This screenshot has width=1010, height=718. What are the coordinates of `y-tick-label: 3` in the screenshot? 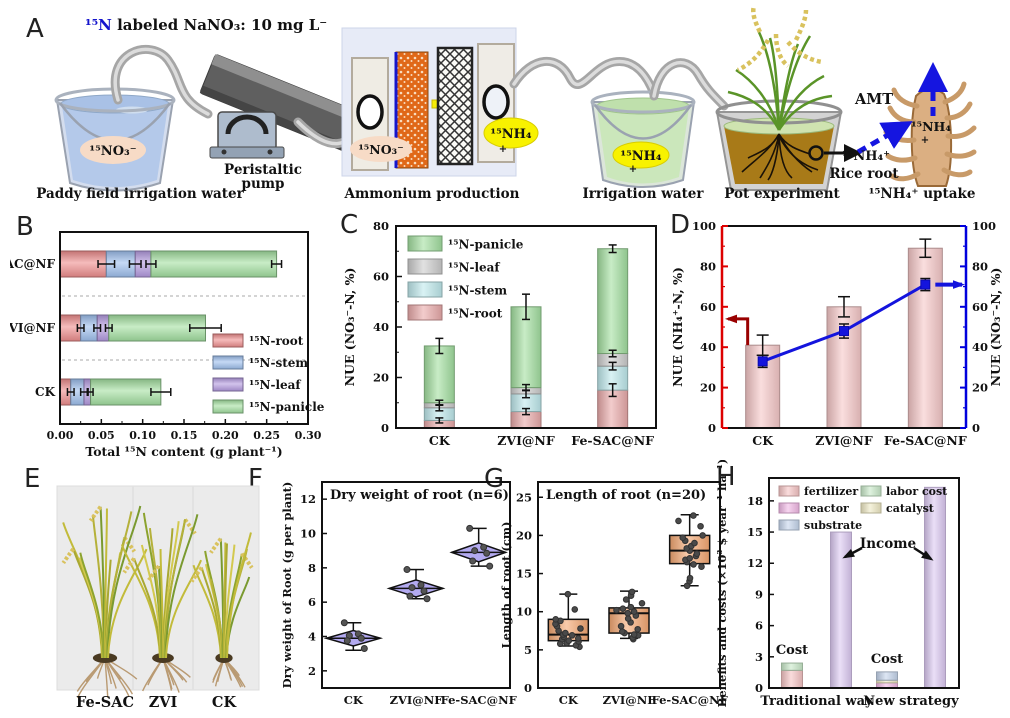 It's located at (759, 657).